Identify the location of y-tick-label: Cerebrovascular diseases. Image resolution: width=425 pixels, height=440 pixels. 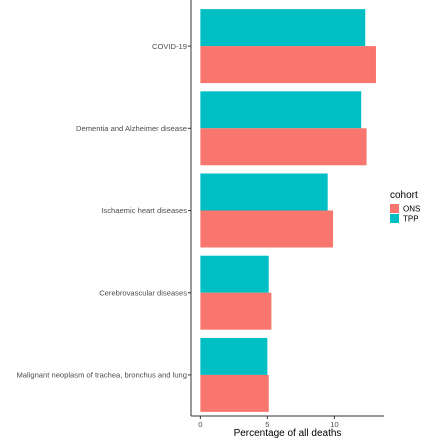
(143, 292).